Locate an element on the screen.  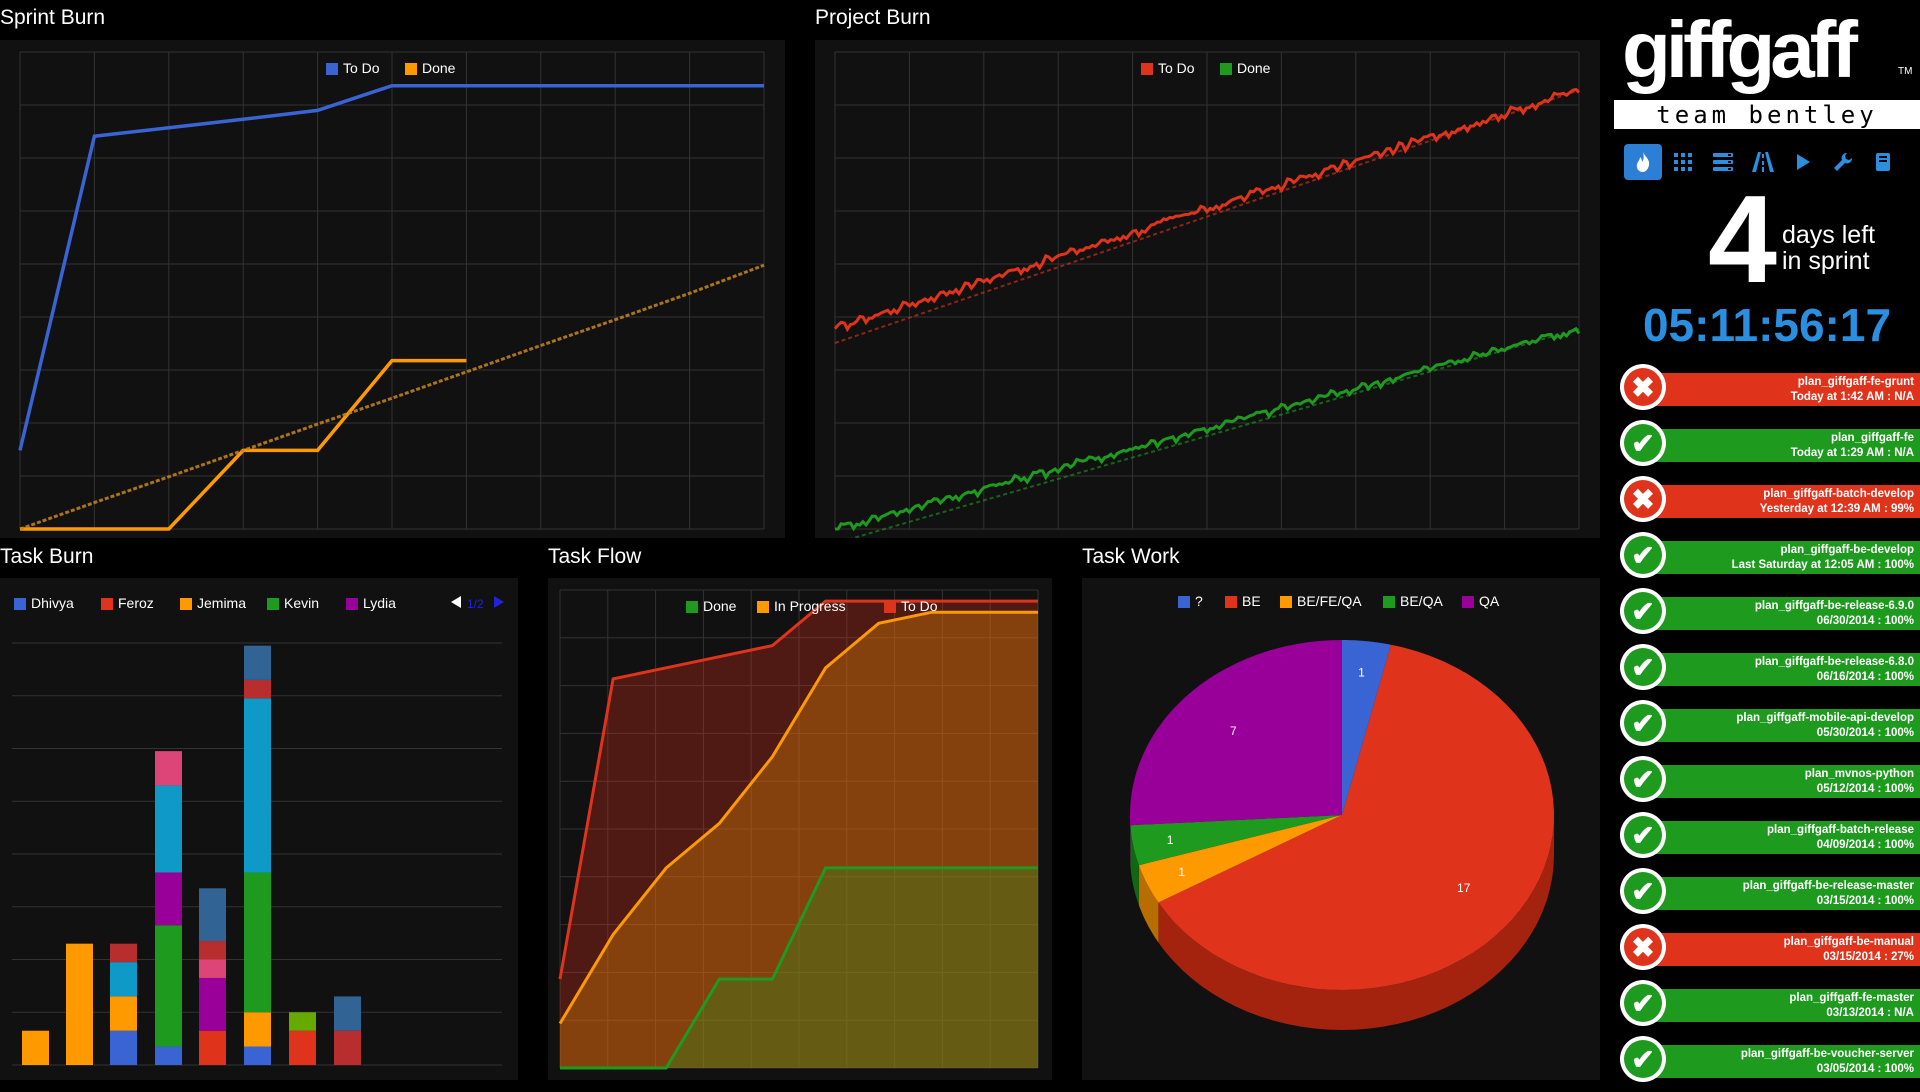
pie-label: 7 is located at coordinates (1233, 731).